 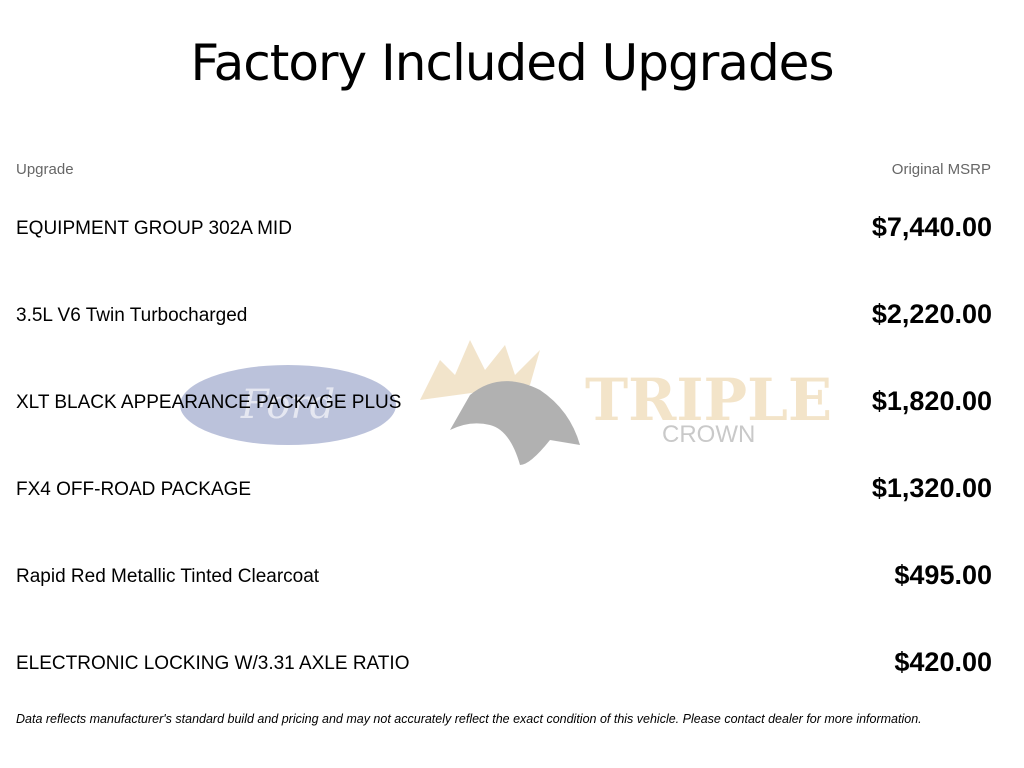 I want to click on column-header-msrp: Original MSRP, so click(x=941, y=169).